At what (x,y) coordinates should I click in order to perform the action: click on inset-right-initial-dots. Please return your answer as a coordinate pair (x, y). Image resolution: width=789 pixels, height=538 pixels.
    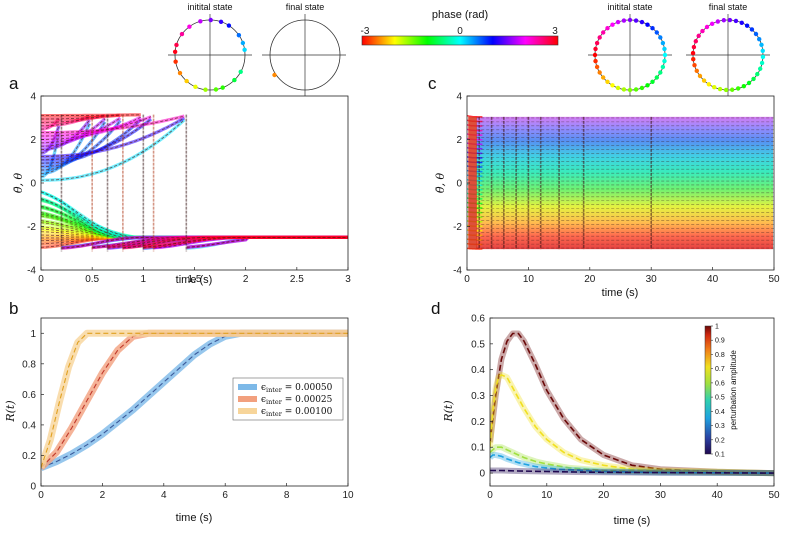
    Looking at the image, I should click on (630, 55).